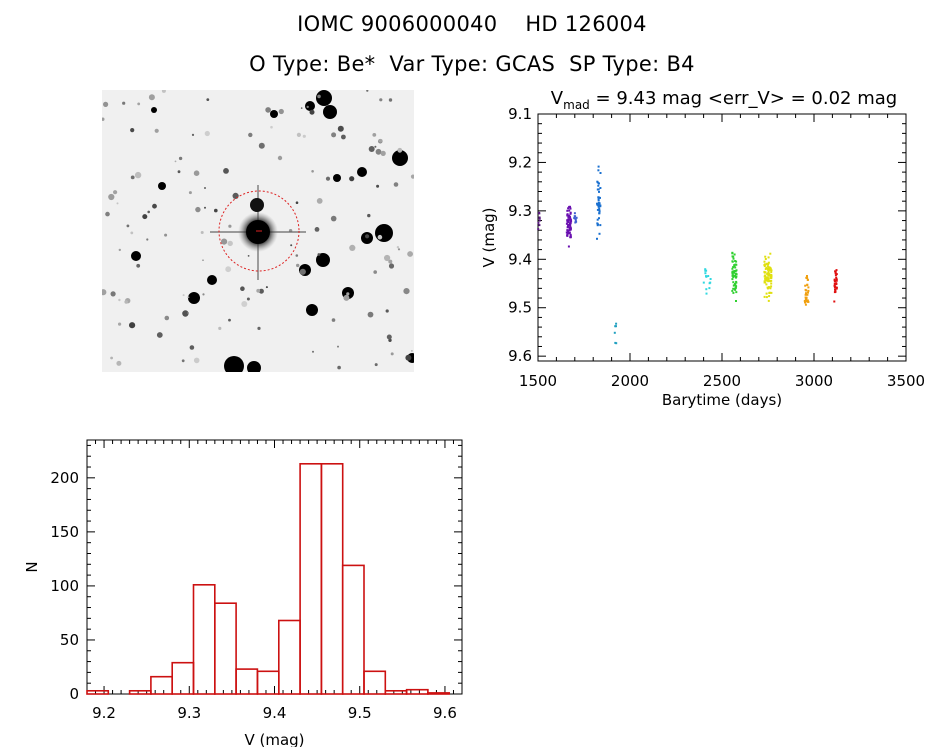 Image resolution: width=944 pixels, height=747 pixels. Describe the element at coordinates (520, 114) in the screenshot. I see `y-tick-label: 9.1` at that location.